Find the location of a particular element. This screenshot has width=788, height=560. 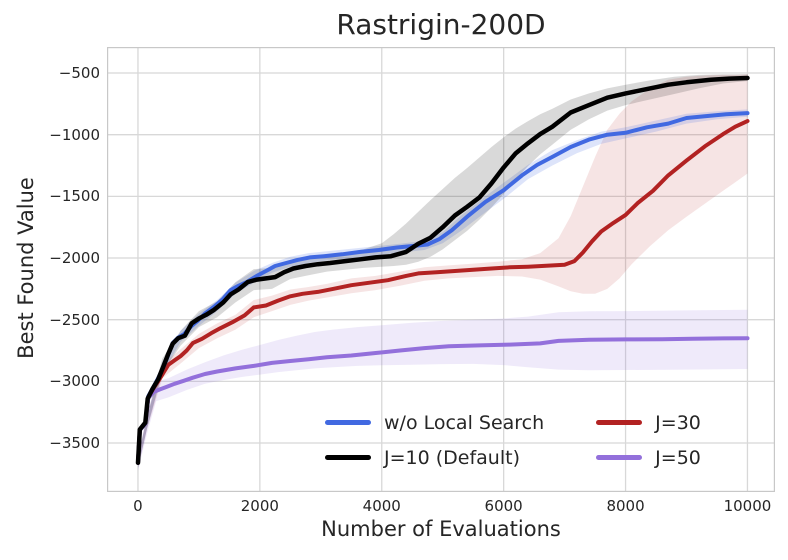

y-tick-label: −2500 is located at coordinates (74, 319).